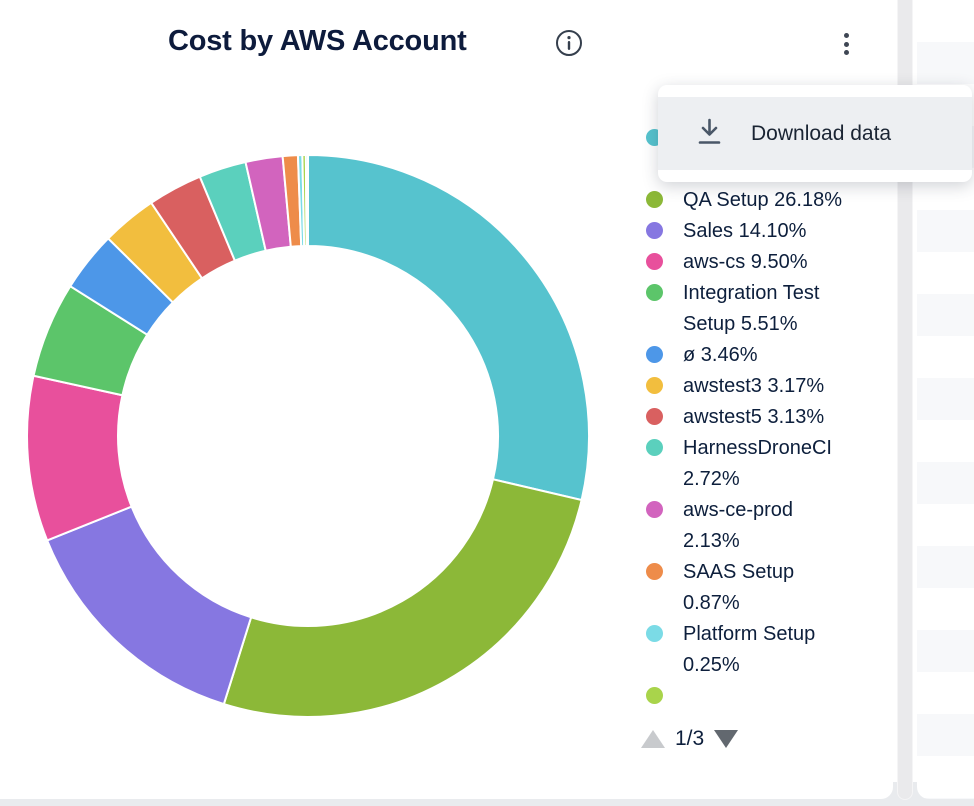 The width and height of the screenshot is (974, 806). What do you see at coordinates (739, 587) in the screenshot?
I see `legend-item-label: SAAS Setup 0.87%` at bounding box center [739, 587].